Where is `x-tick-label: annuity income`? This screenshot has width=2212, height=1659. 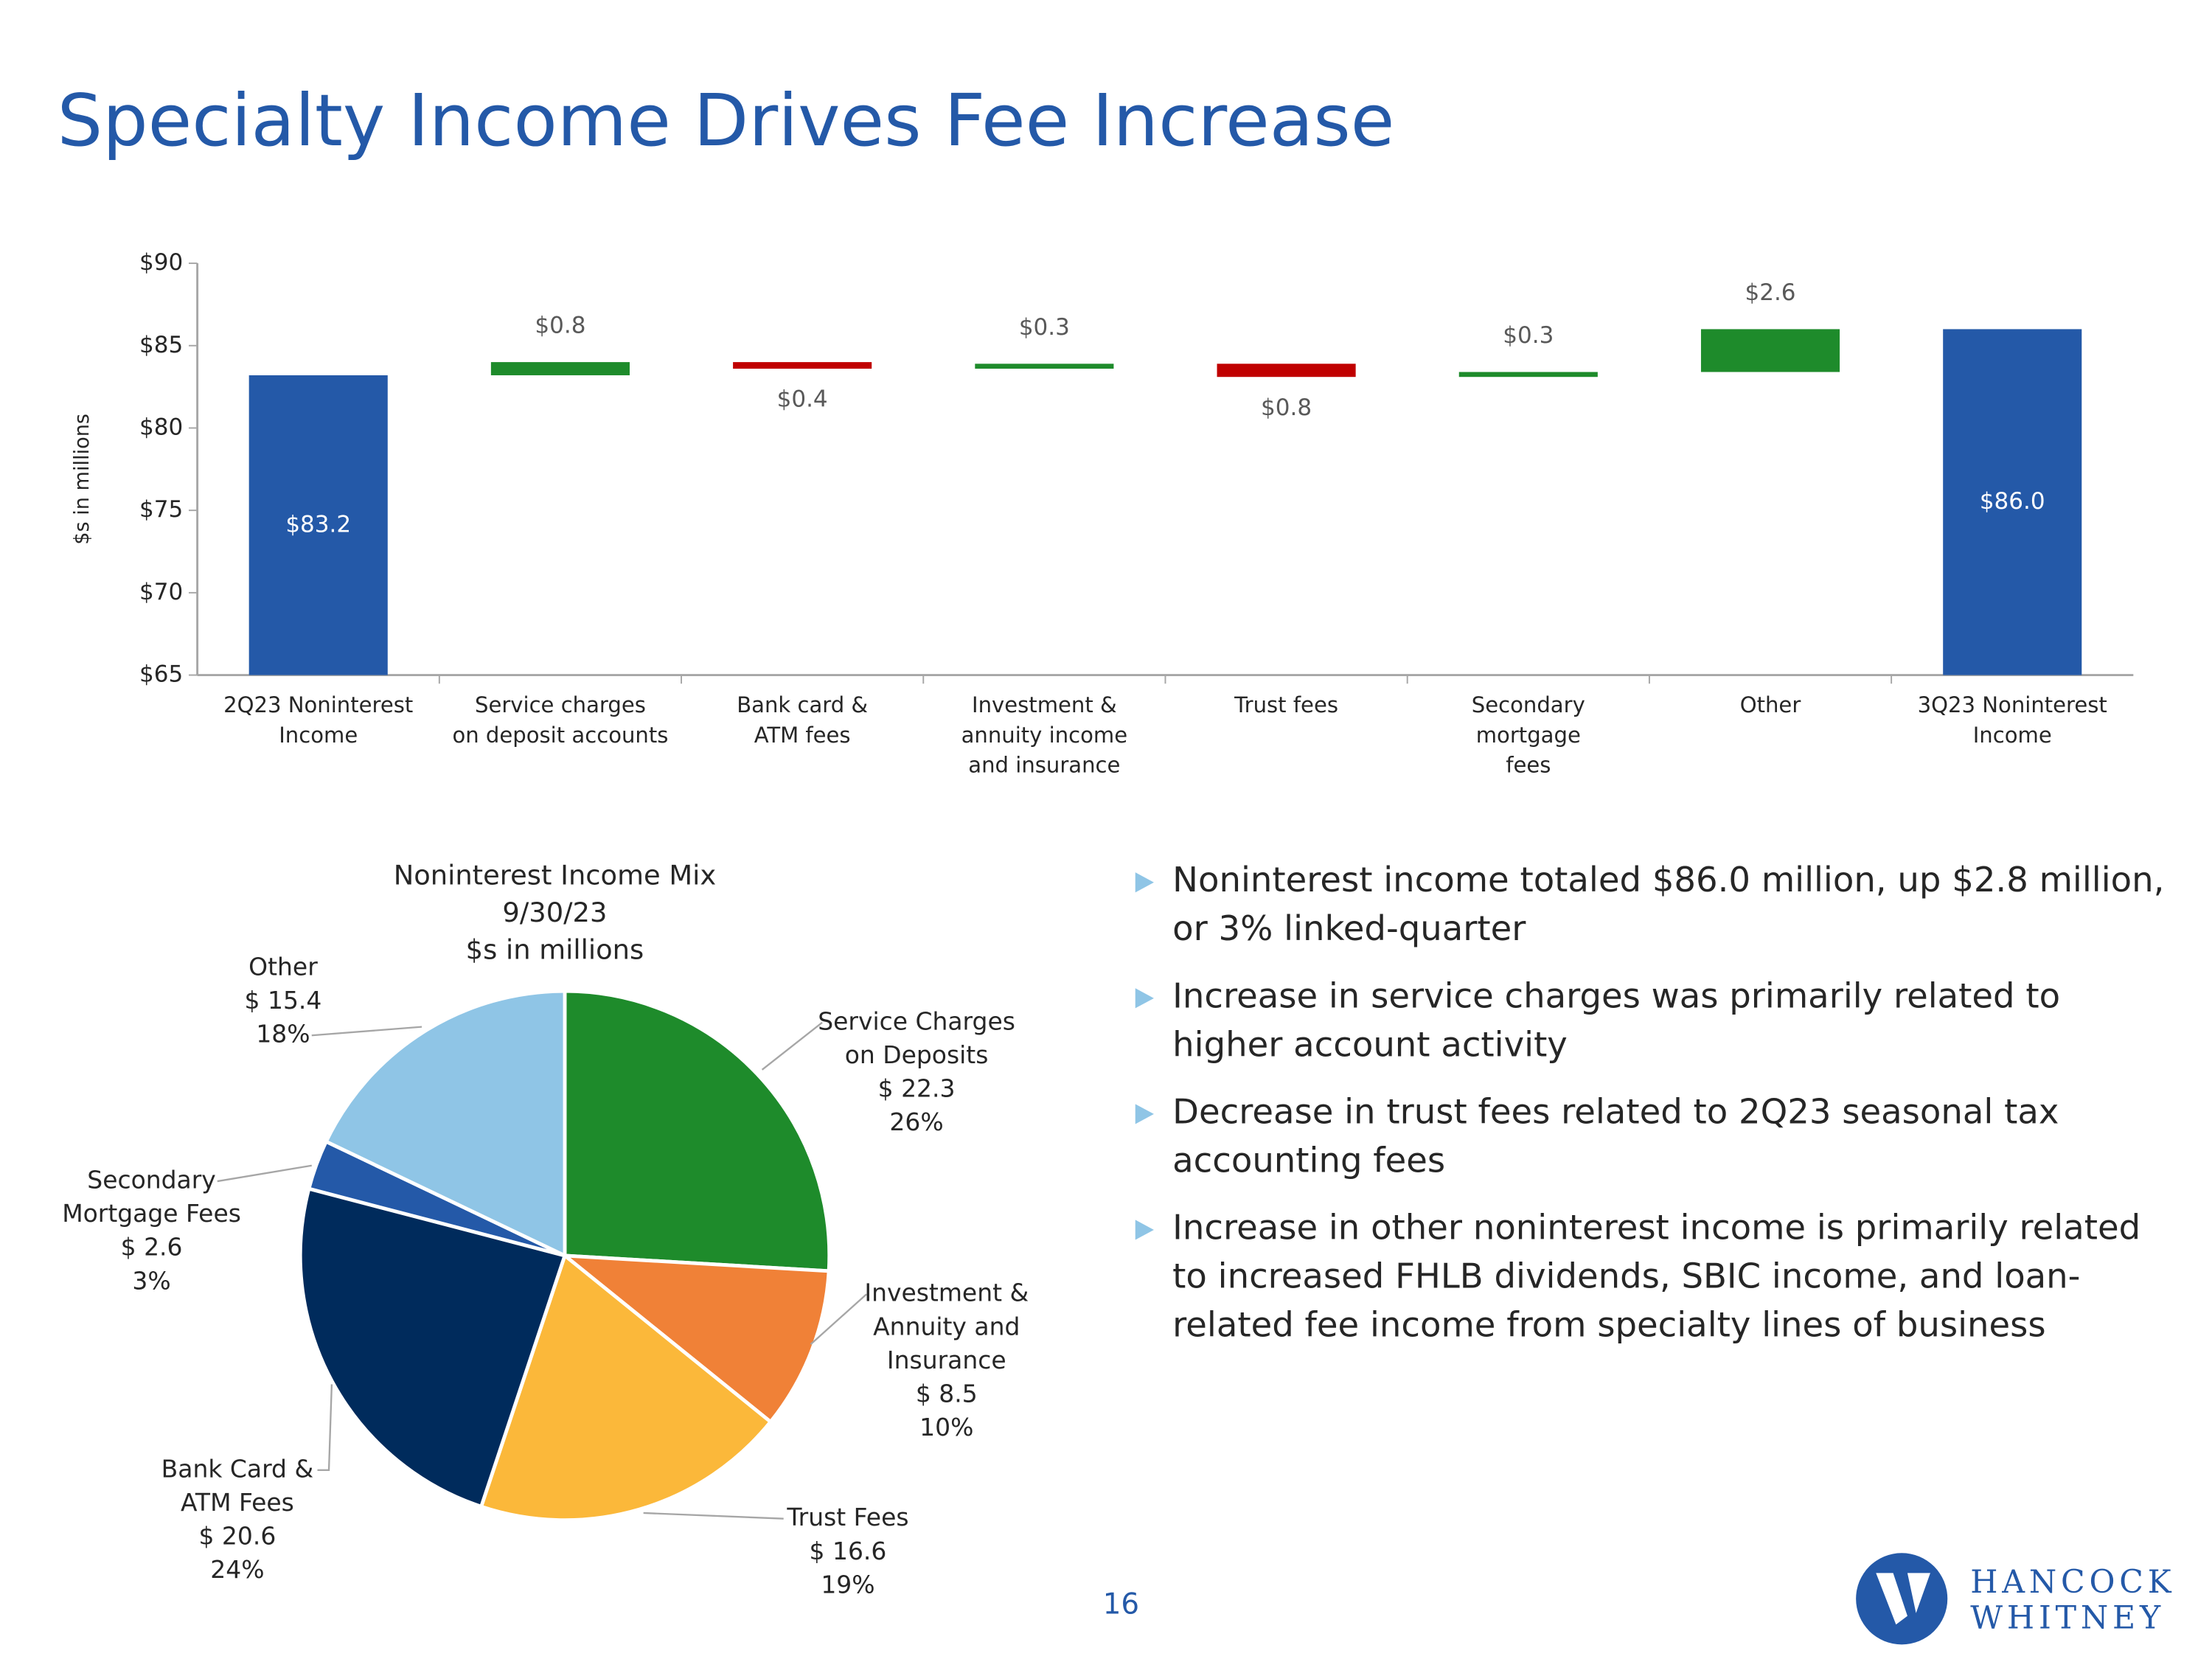
x-tick-label: annuity income is located at coordinates (1044, 735).